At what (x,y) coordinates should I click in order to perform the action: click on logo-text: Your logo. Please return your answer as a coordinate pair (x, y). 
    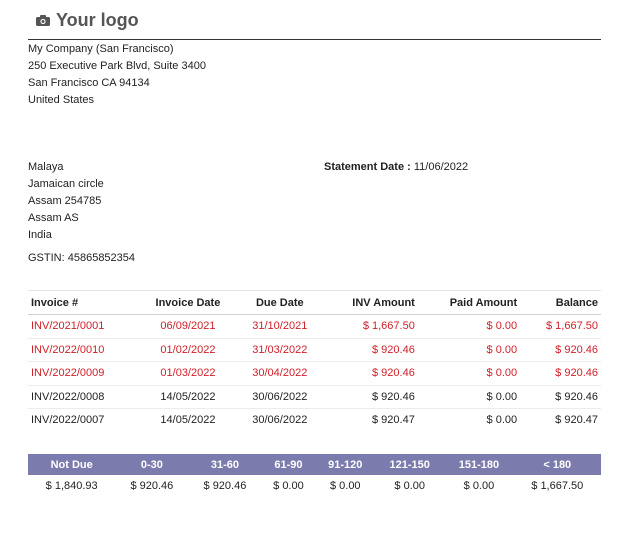
    Looking at the image, I should click on (97, 20).